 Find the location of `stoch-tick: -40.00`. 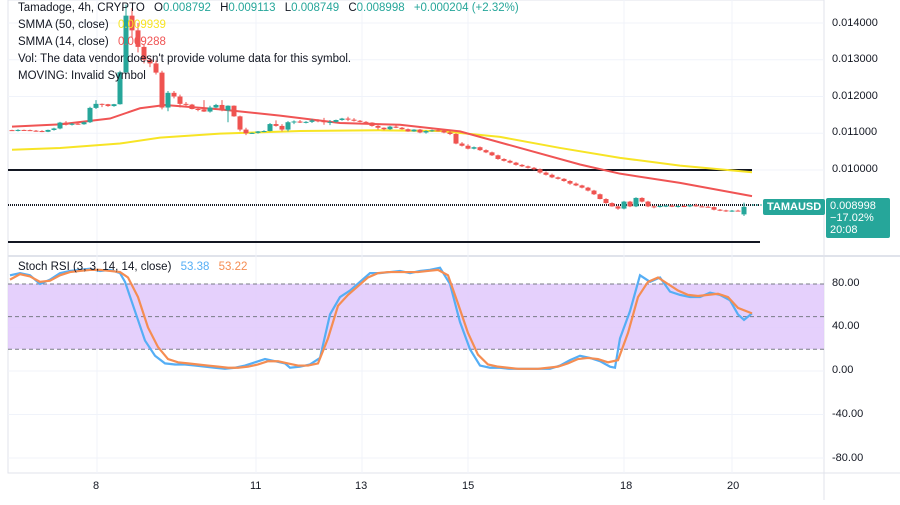

stoch-tick: -40.00 is located at coordinates (848, 414).